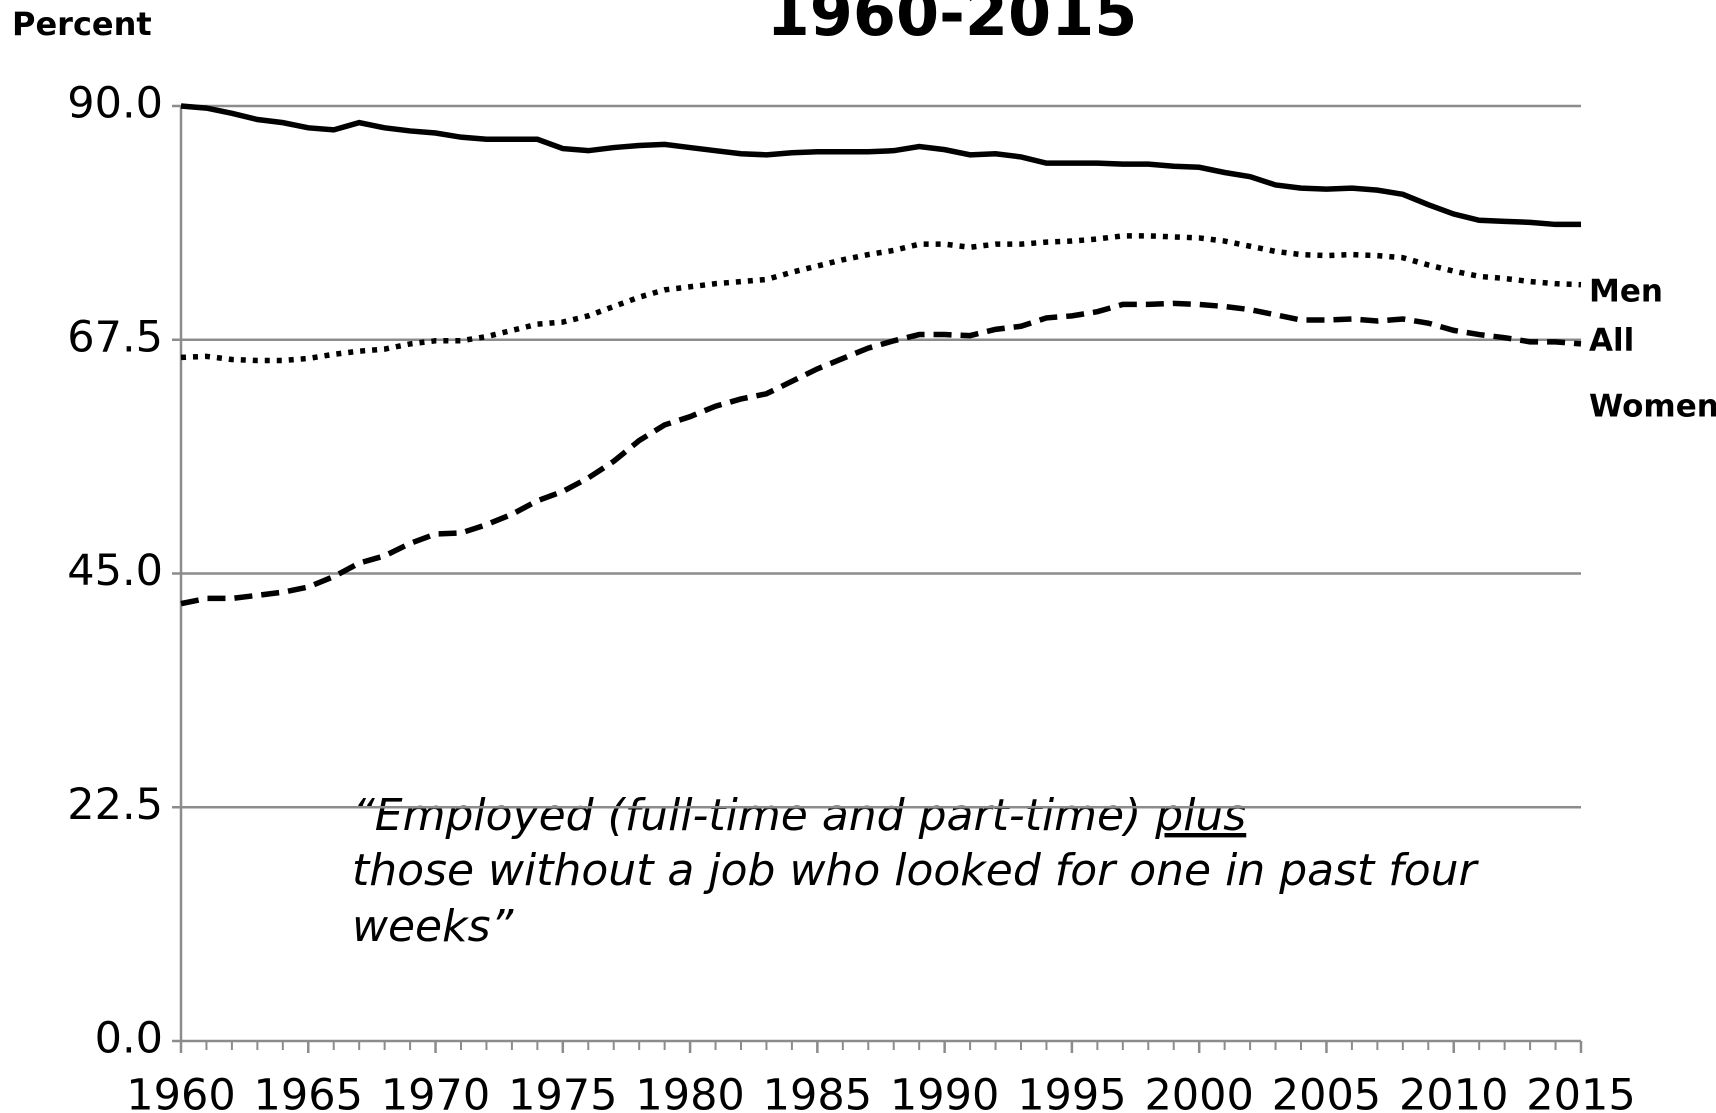 This screenshot has height=1113, width=1716. Describe the element at coordinates (115, 805) in the screenshot. I see `y-tick-label: 22.5` at that location.